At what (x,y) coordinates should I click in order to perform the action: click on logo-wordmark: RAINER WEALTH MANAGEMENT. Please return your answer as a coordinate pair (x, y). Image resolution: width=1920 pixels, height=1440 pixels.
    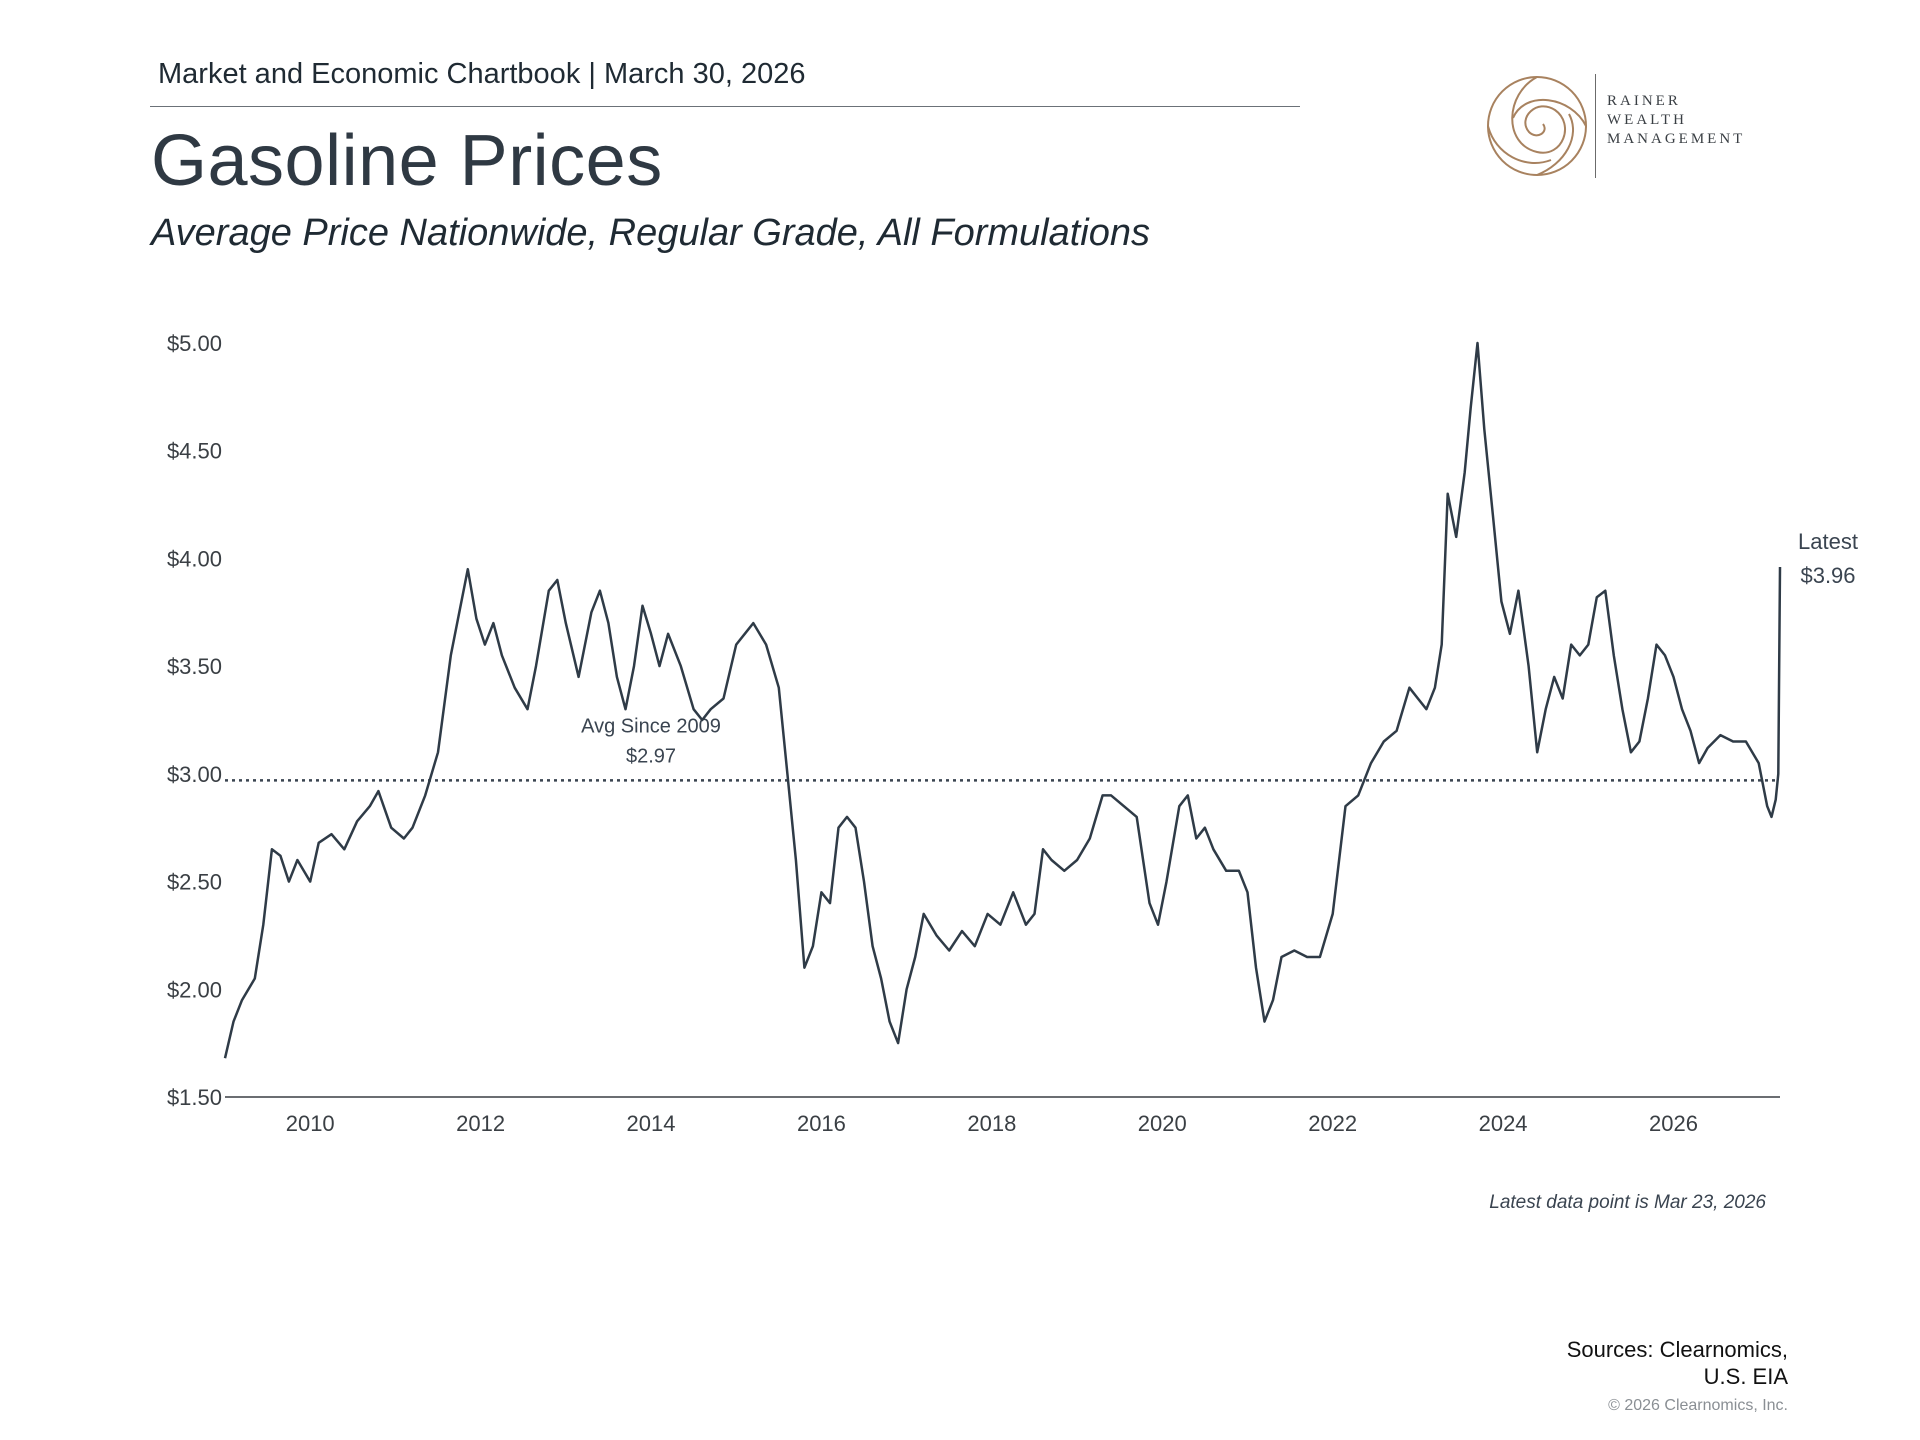
    Looking at the image, I should click on (1676, 120).